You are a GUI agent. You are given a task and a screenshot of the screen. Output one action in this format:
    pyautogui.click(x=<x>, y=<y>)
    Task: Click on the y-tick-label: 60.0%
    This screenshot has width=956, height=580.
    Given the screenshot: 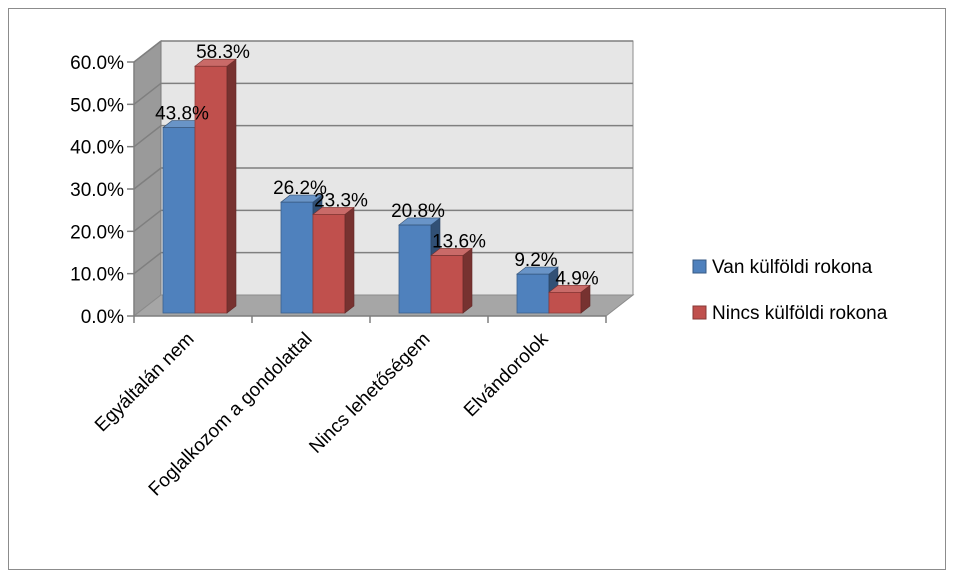 What is the action you would take?
    pyautogui.click(x=97, y=63)
    